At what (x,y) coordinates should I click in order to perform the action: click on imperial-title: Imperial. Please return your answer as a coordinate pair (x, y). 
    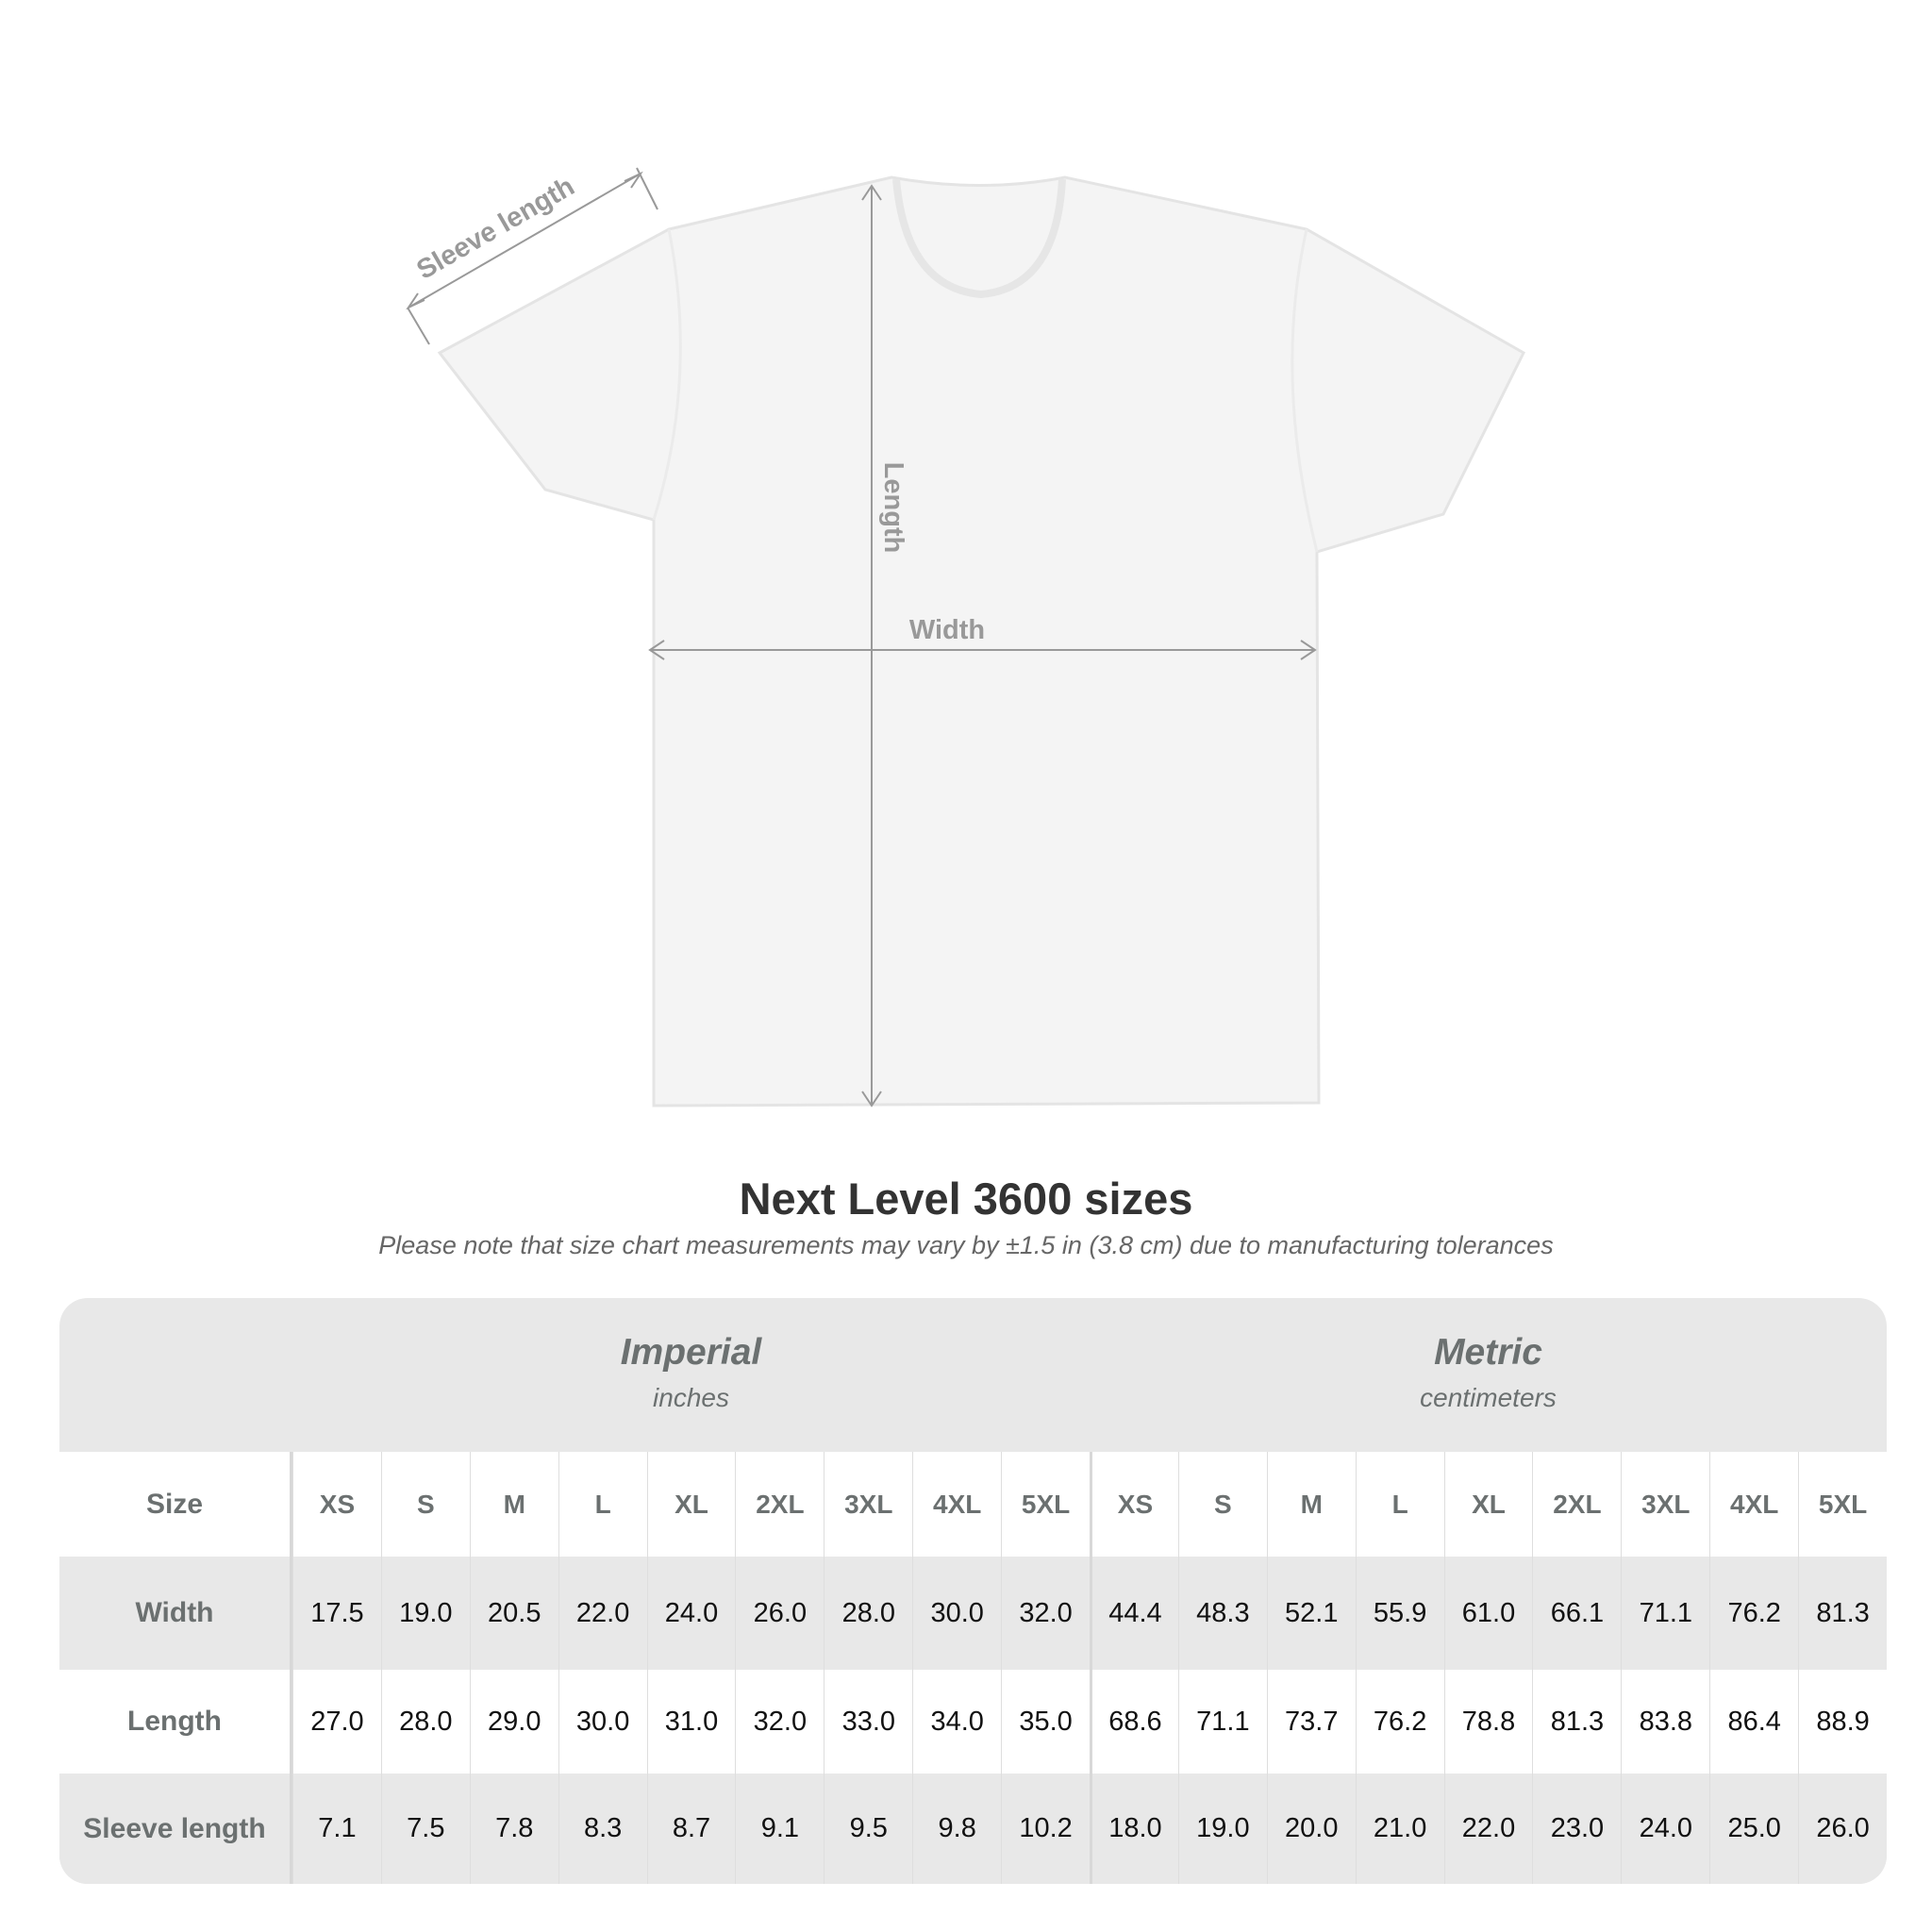
    Looking at the image, I should click on (691, 1353).